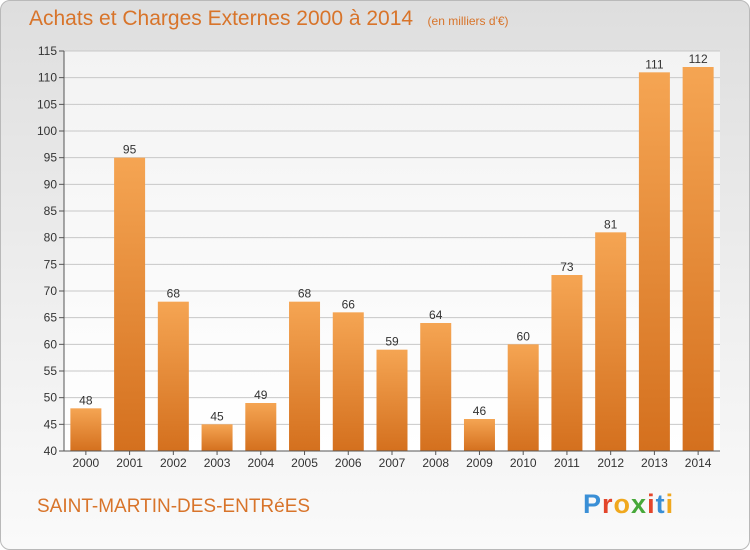 The width and height of the screenshot is (750, 550). I want to click on y-tick-label: 85, so click(51, 211).